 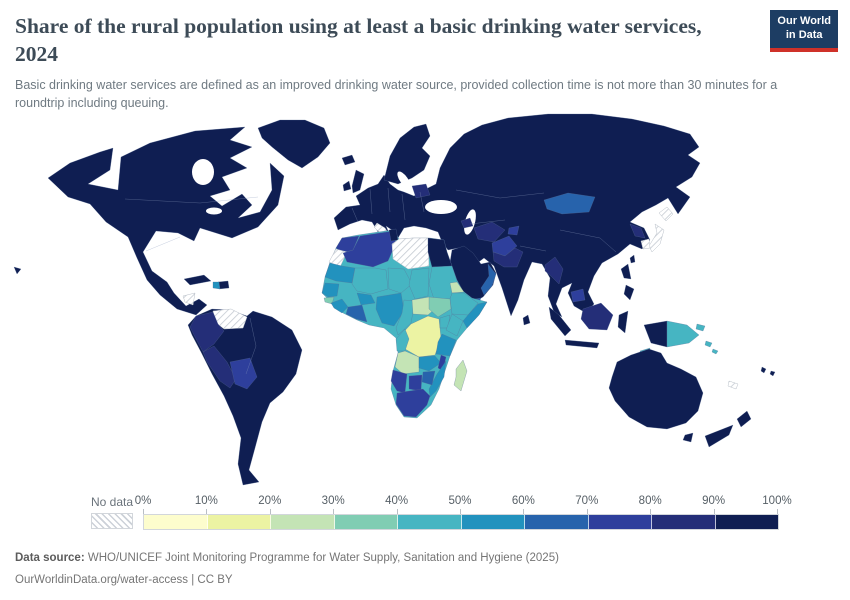 What do you see at coordinates (366, 522) in the screenshot?
I see `legend-bin-30-40%` at bounding box center [366, 522].